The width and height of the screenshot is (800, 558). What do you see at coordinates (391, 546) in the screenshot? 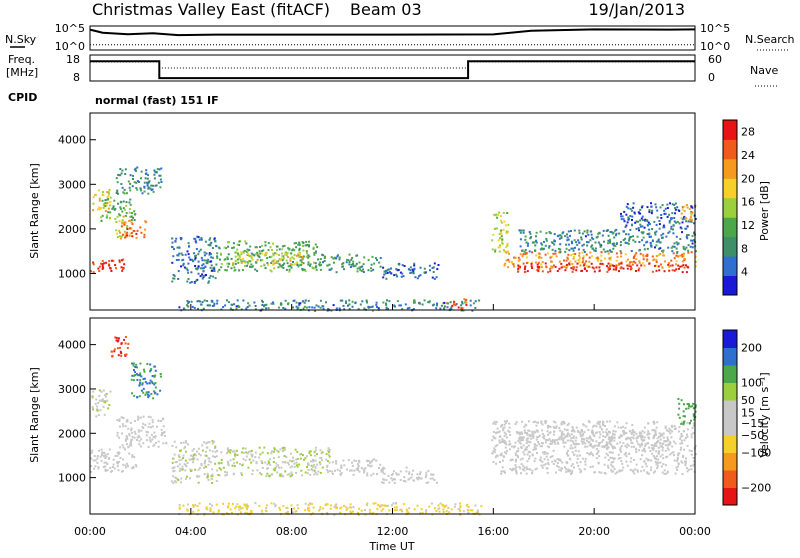
I see `time-axis-label: Time UT` at bounding box center [391, 546].